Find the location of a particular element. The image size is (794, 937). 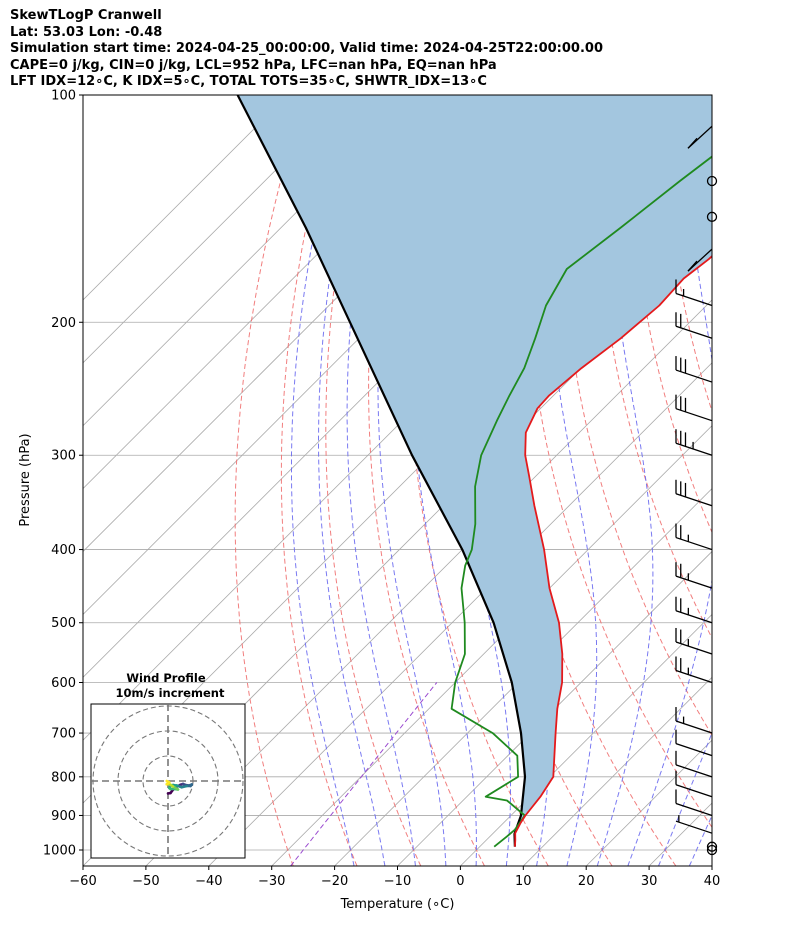

x-tick-label: 0 is located at coordinates (460, 881).